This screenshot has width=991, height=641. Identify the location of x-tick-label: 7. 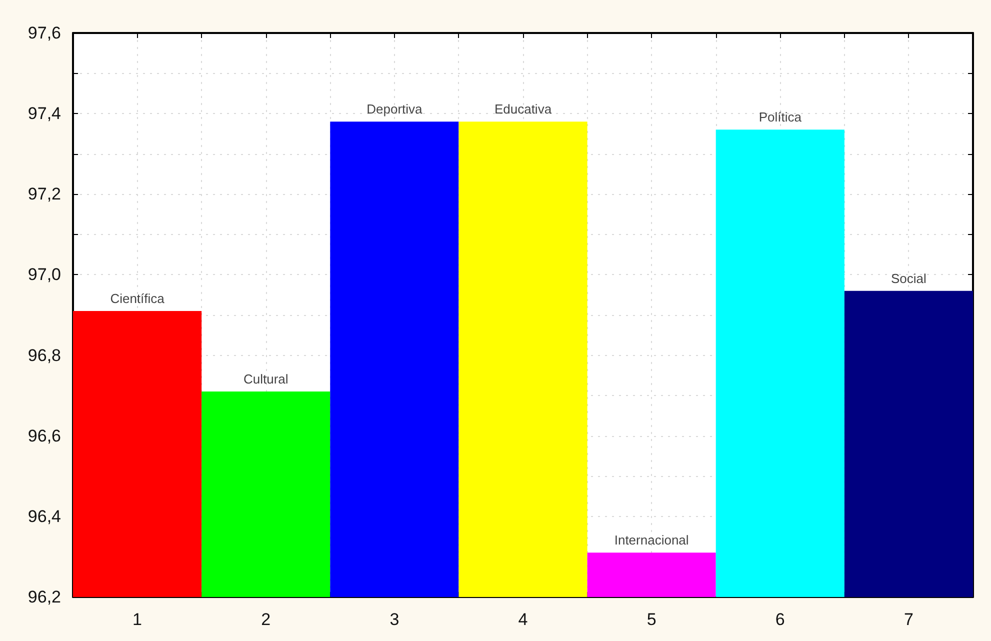
(909, 619).